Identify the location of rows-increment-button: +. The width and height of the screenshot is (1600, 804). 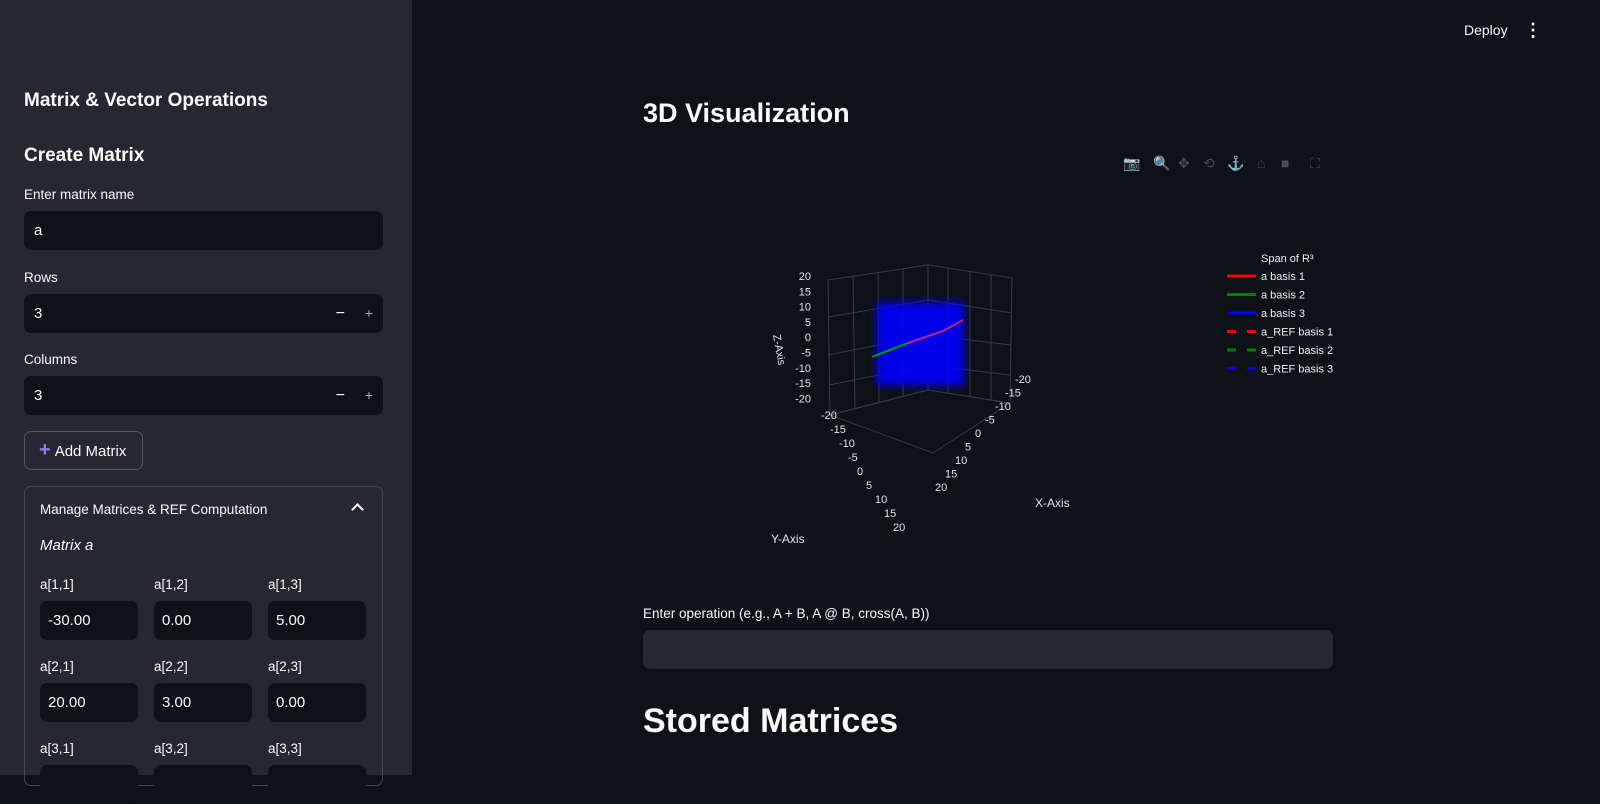
(368, 313).